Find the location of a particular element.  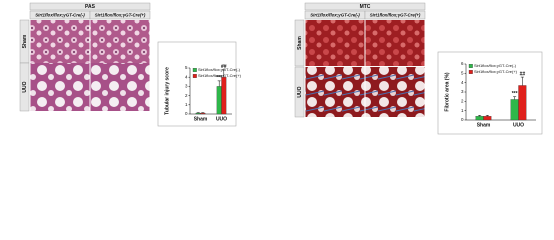

y-tick-label: 6 is located at coordinates (462, 63).